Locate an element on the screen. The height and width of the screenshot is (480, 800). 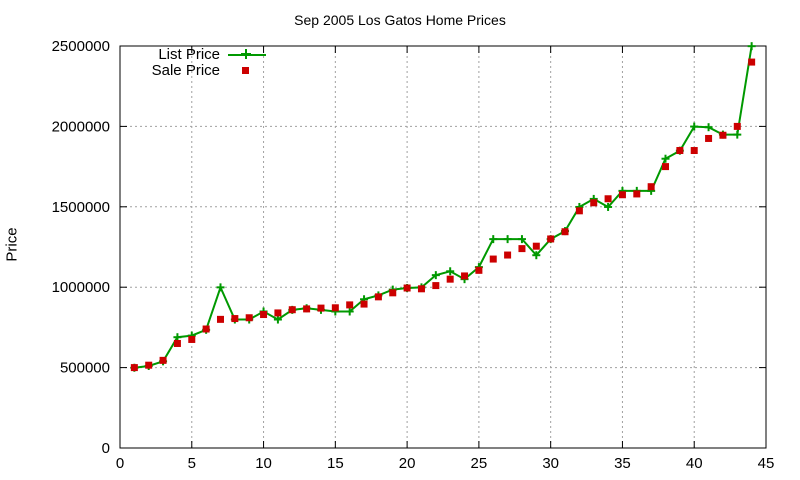
legend-label-sale-price: Sale Price is located at coordinates (185, 70).